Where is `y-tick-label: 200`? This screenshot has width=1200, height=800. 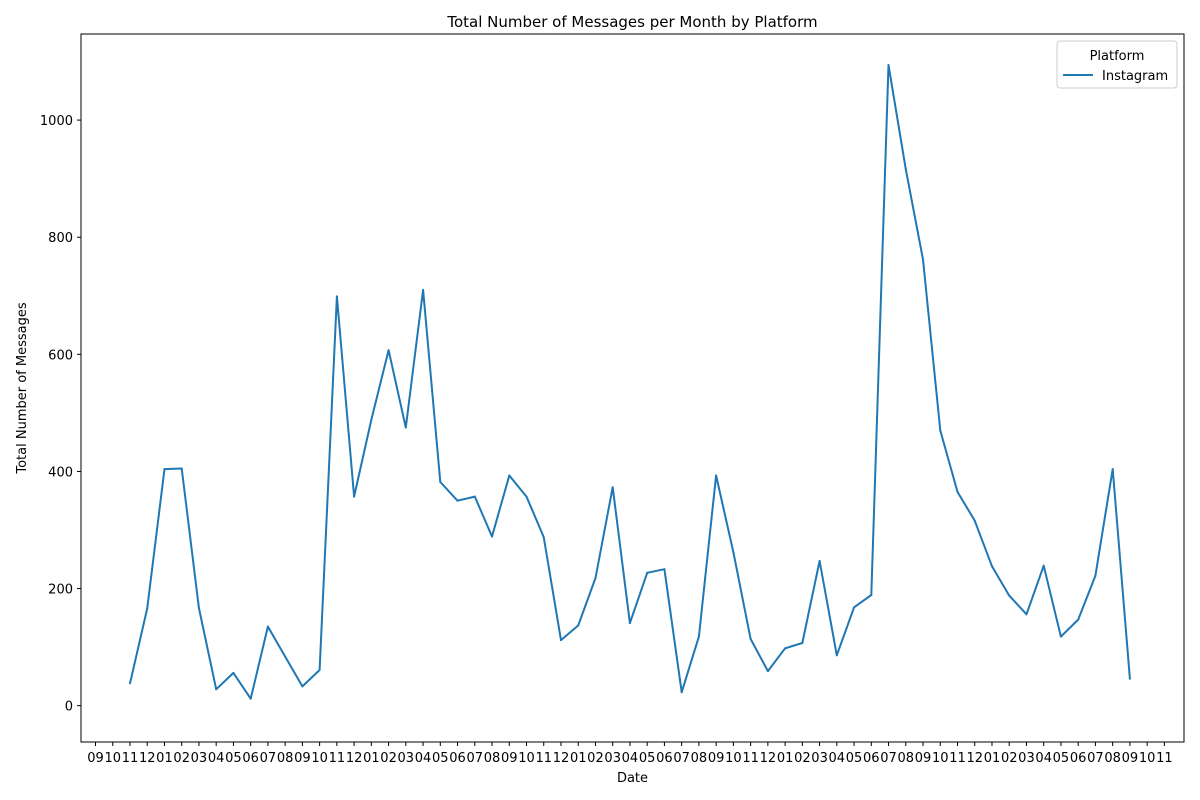 y-tick-label: 200 is located at coordinates (60, 590).